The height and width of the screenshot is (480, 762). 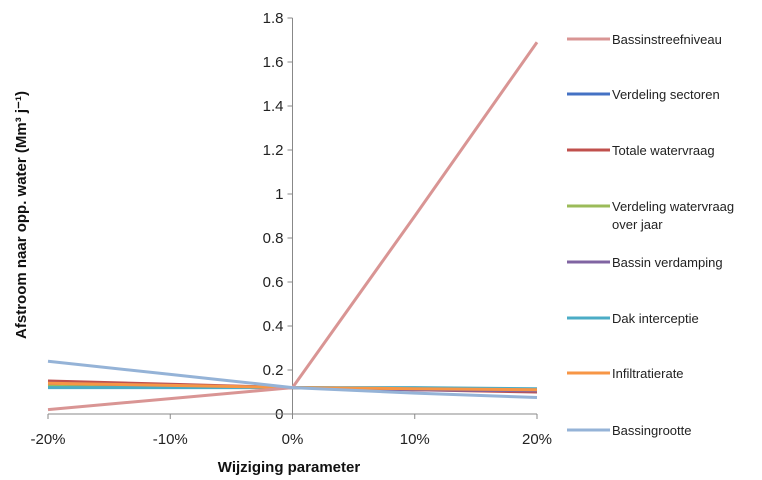 I want to click on legend-label: Infiltratierate, so click(x=648, y=373).